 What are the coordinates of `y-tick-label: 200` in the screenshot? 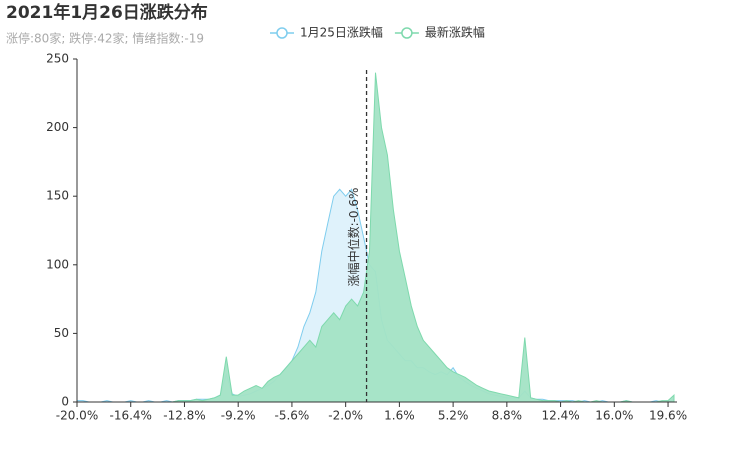 It's located at (57, 127).